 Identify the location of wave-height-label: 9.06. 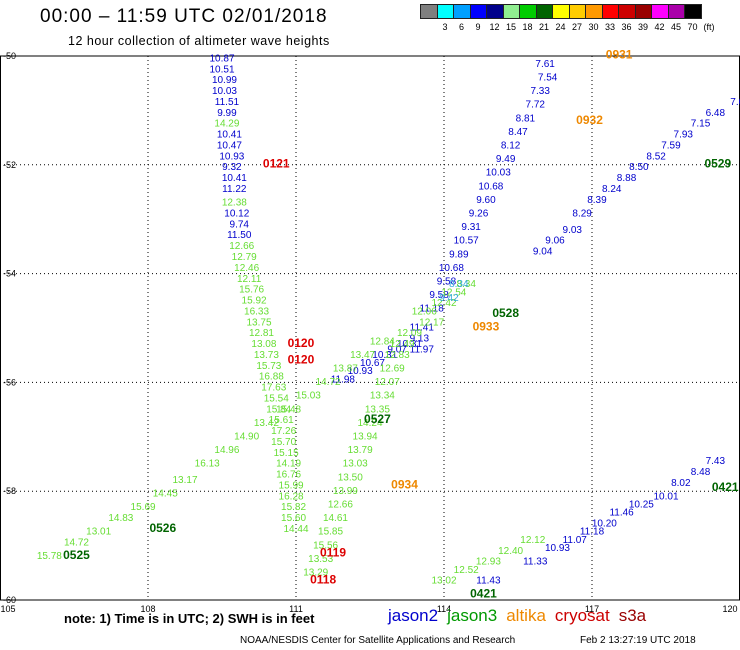
(555, 241).